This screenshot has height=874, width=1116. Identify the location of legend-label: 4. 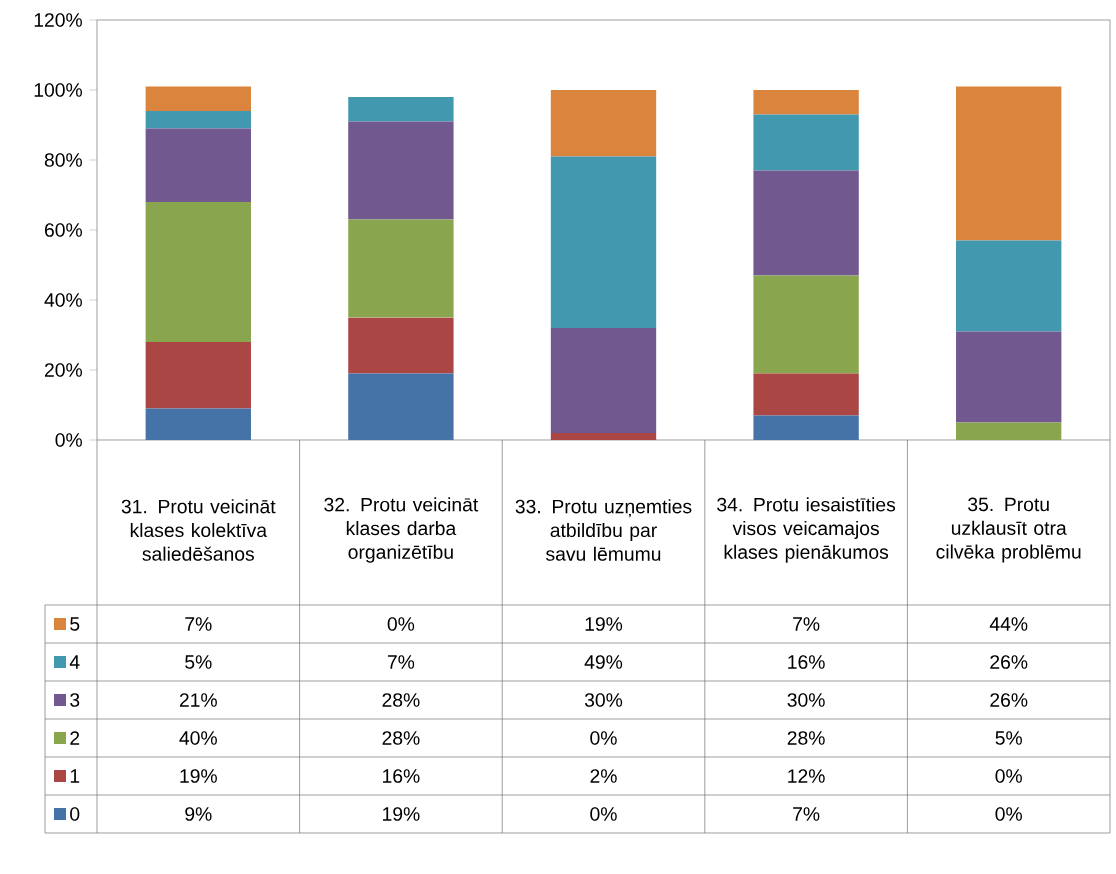
(74, 662).